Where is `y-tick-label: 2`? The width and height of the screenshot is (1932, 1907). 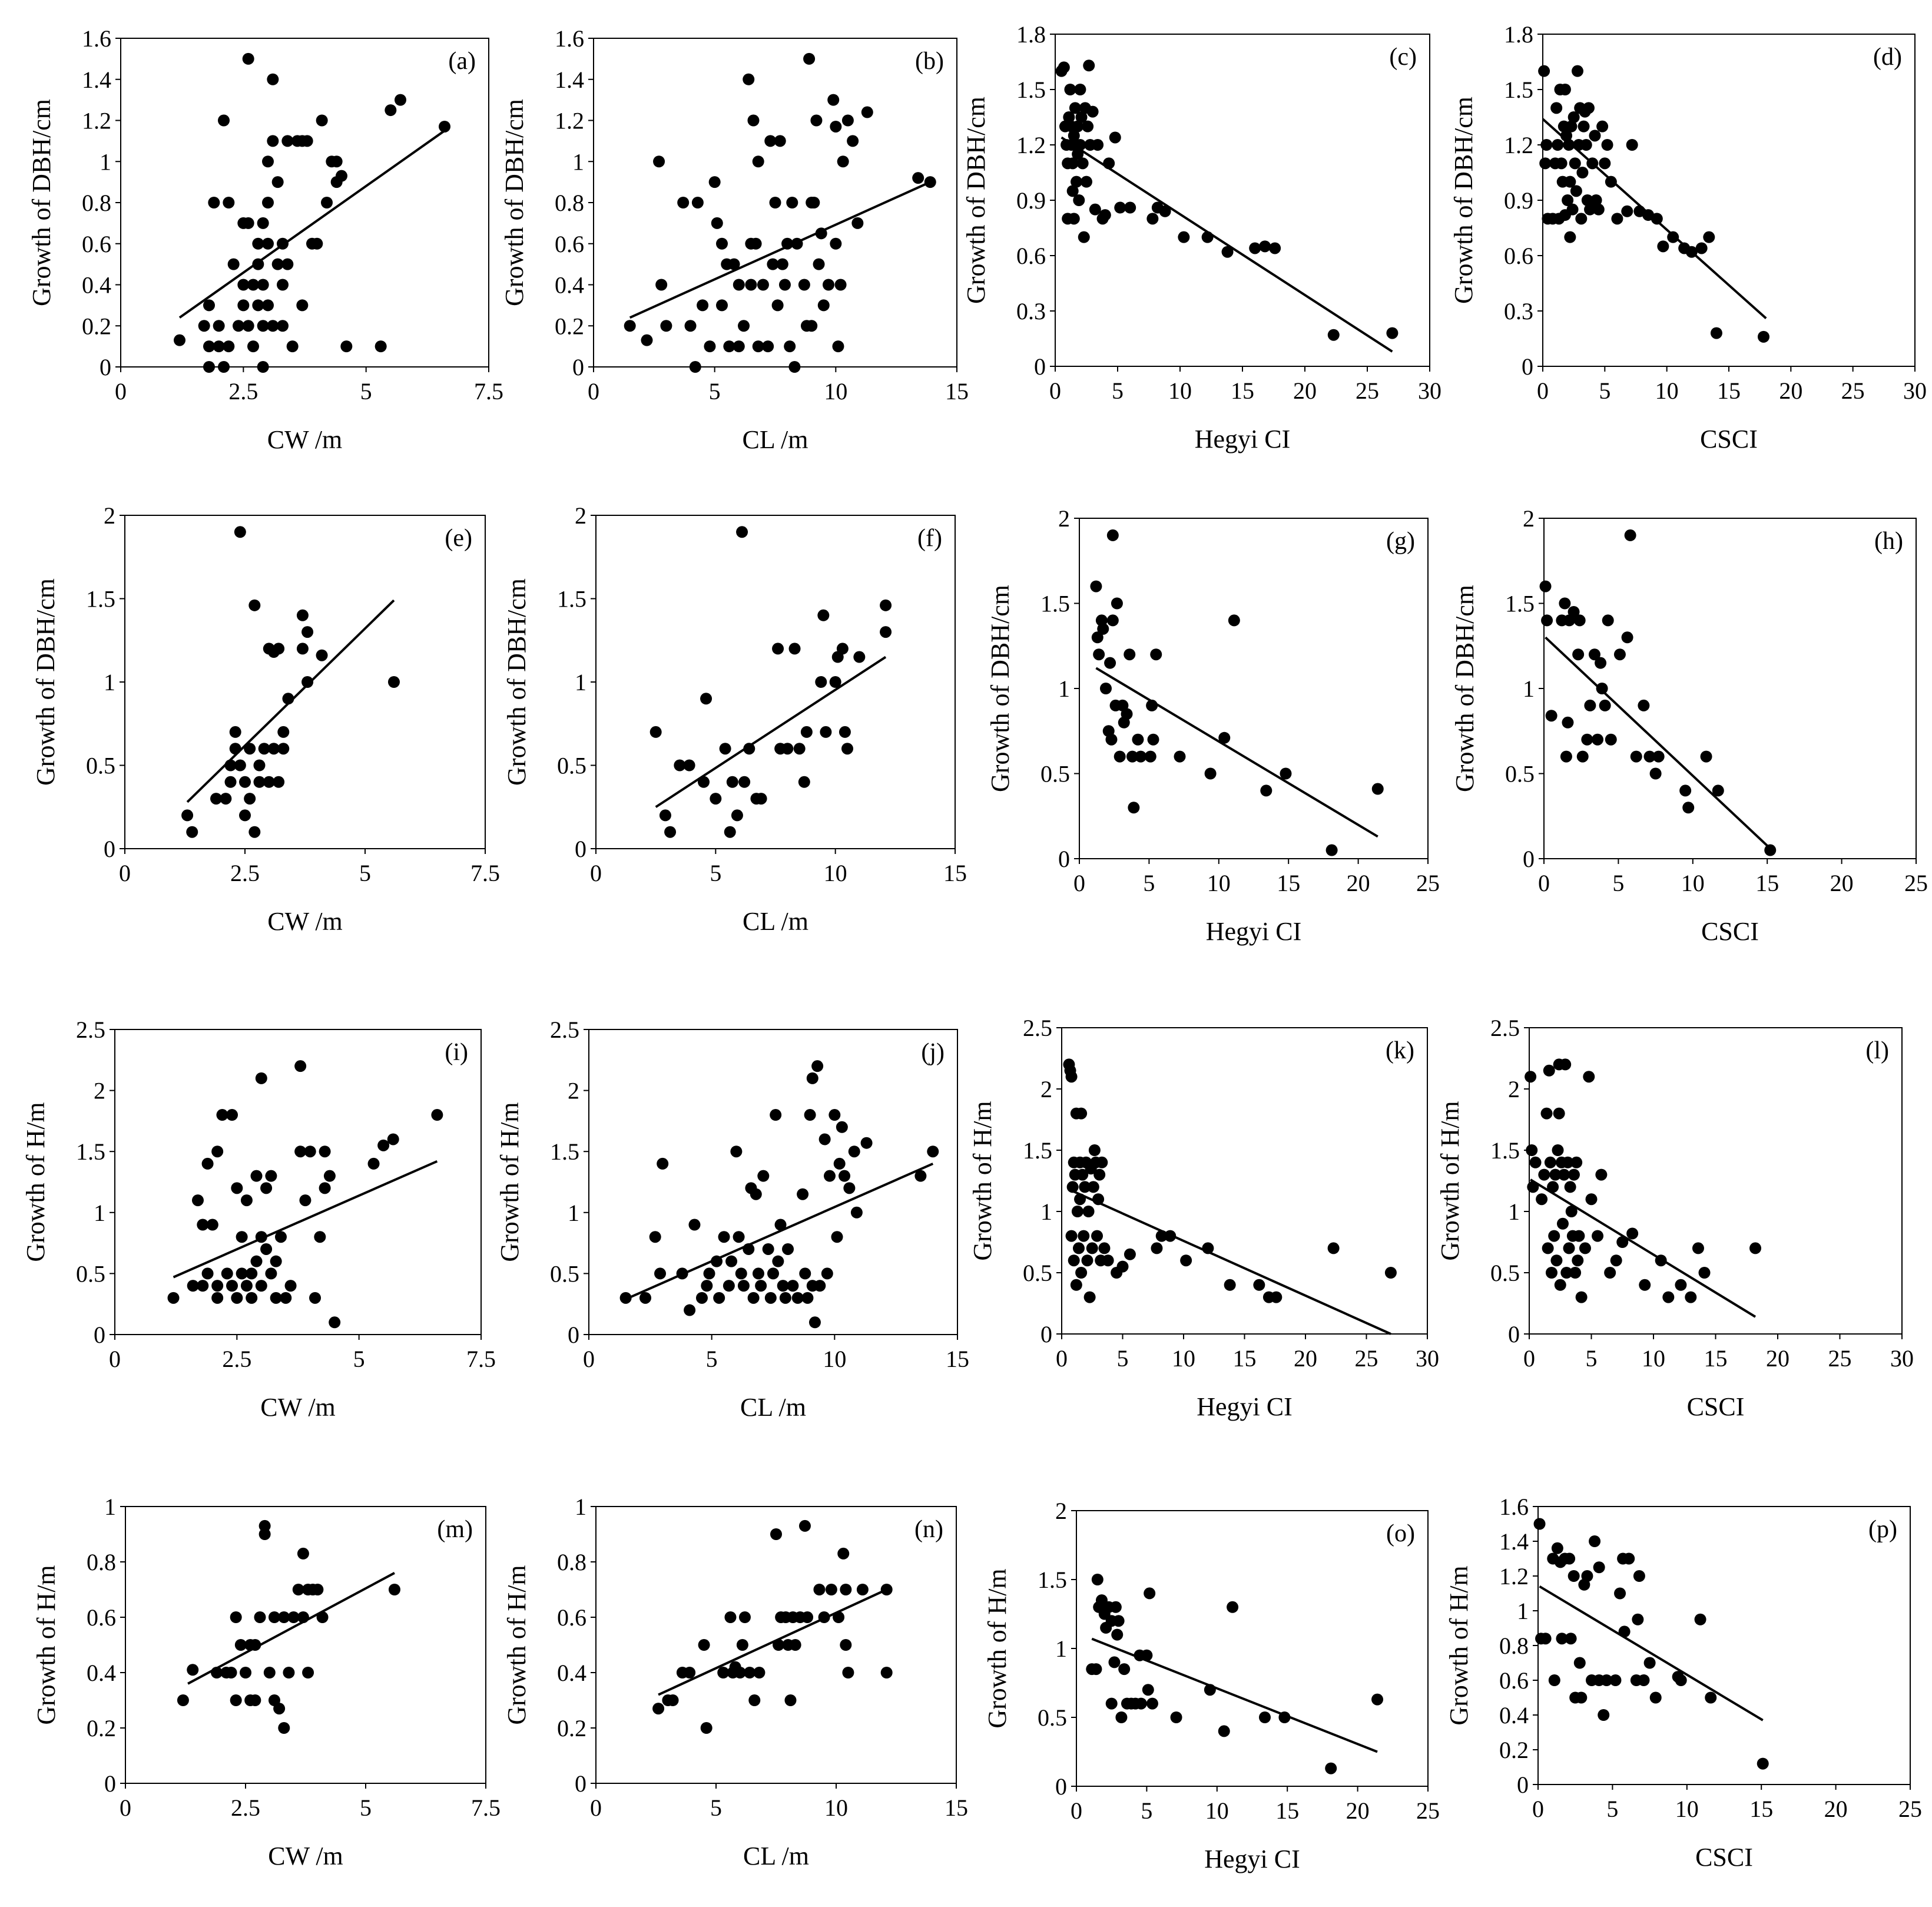
y-tick-label: 2 is located at coordinates (573, 1091).